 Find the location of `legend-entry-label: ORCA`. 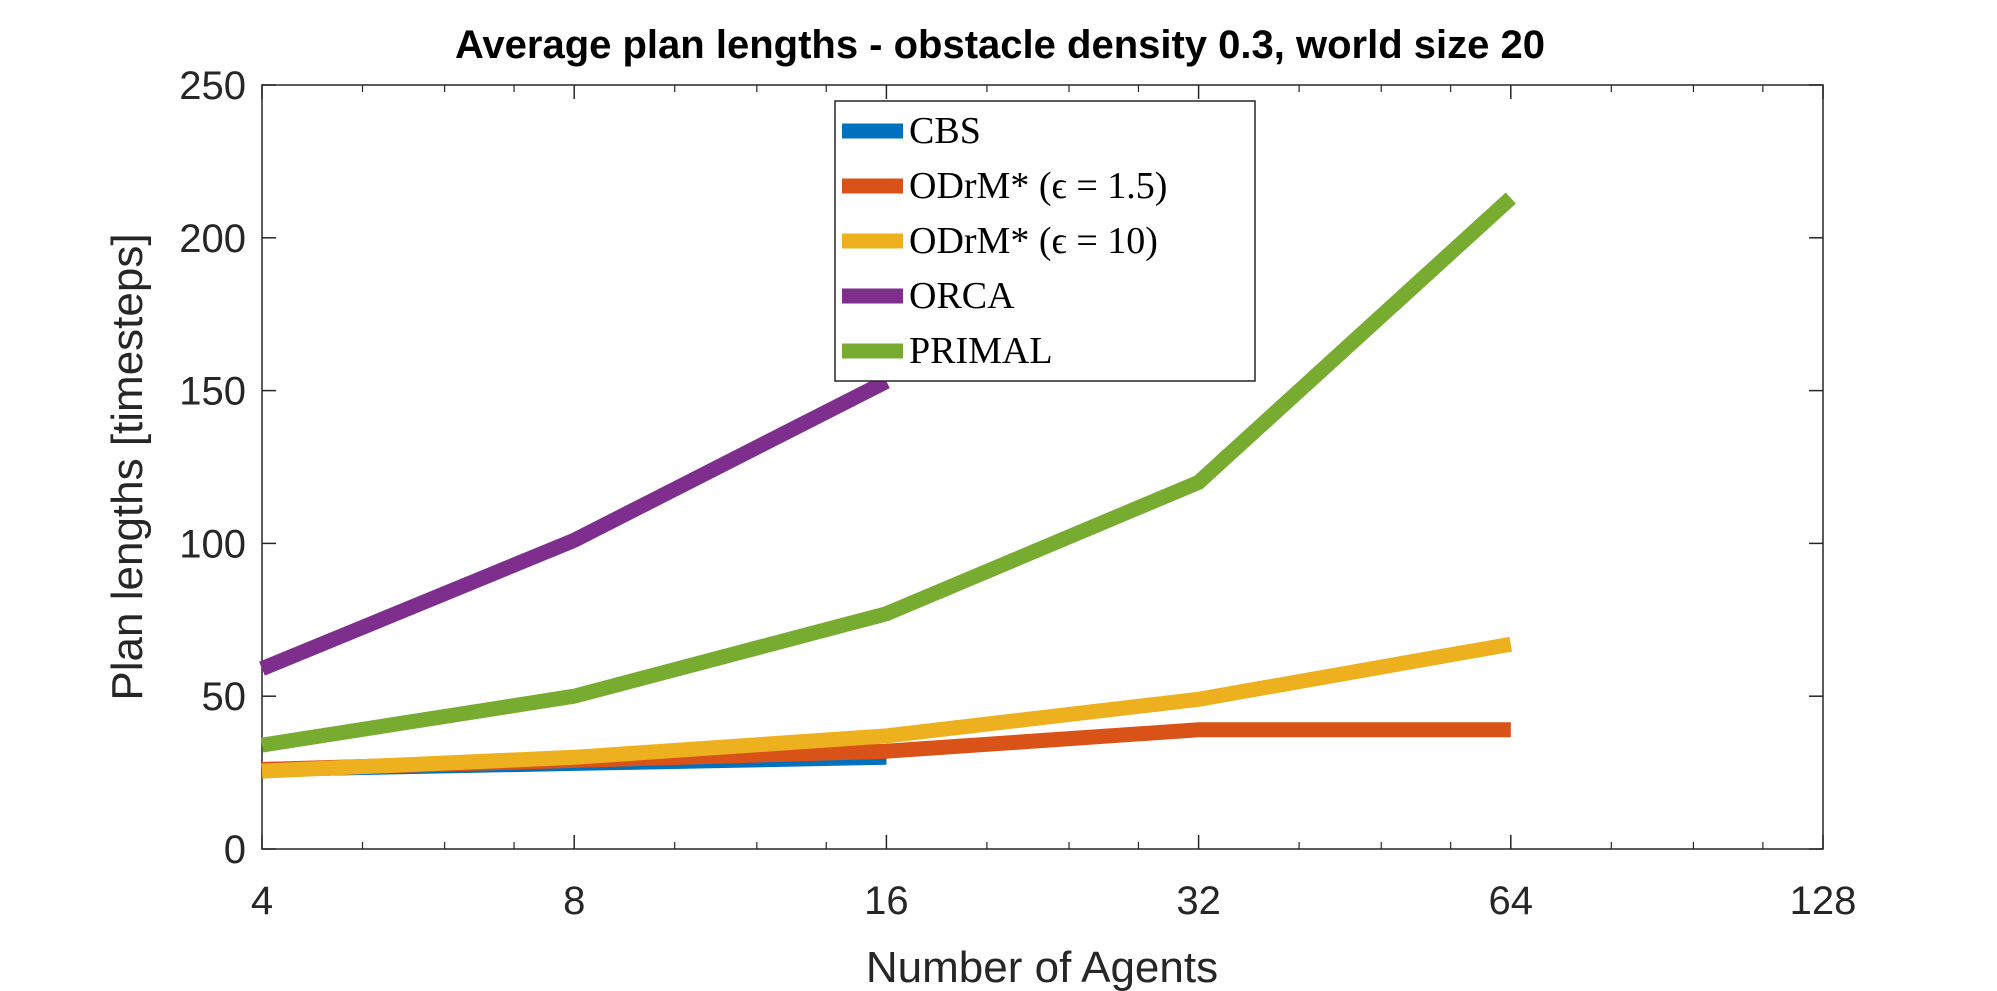

legend-entry-label: ORCA is located at coordinates (962, 296).